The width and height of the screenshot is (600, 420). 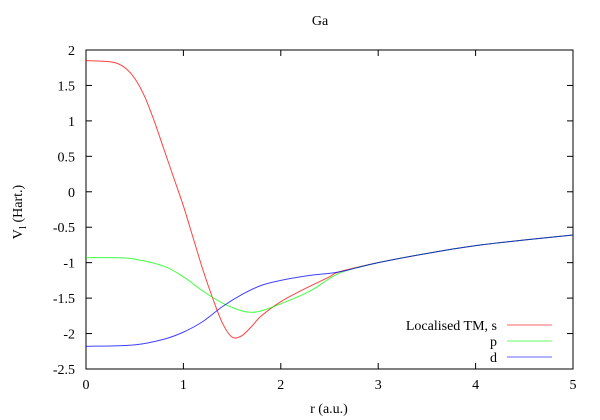 What do you see at coordinates (67, 157) in the screenshot?
I see `y-tick-label: 0.5` at bounding box center [67, 157].